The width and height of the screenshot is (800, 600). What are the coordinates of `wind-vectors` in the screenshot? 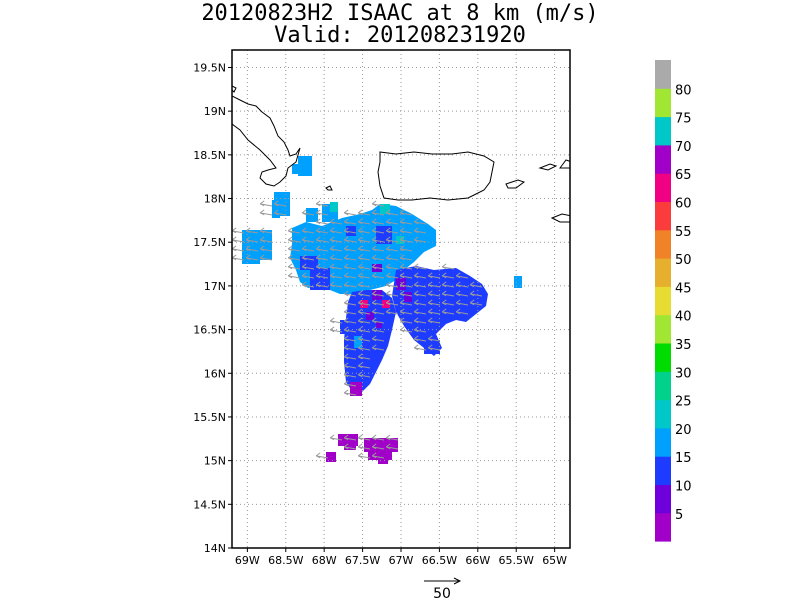 It's located at (357, 329).